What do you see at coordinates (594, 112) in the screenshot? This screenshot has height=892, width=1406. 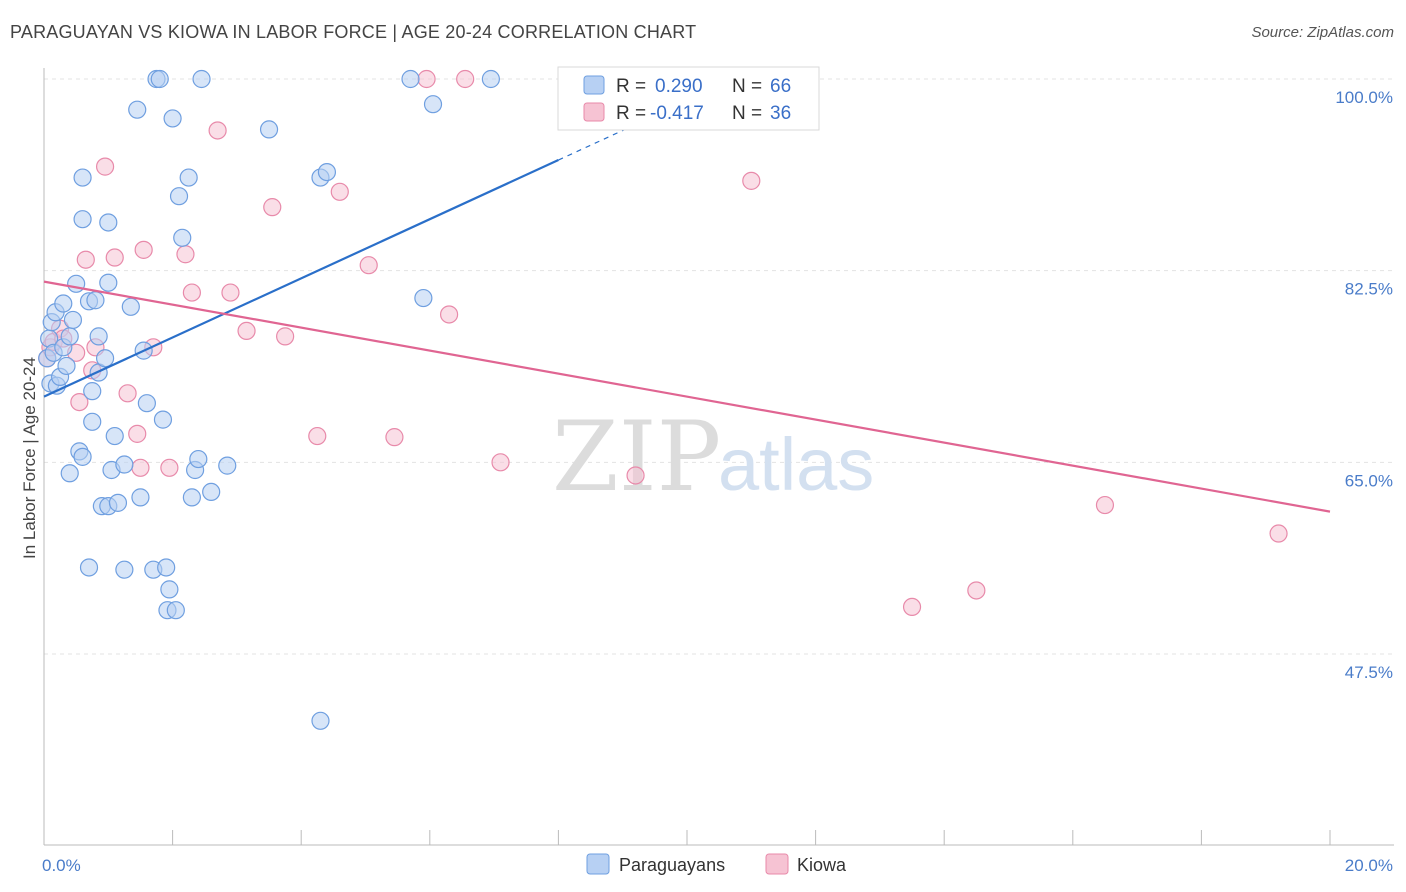 I see `legend-swatch-kiowa` at bounding box center [594, 112].